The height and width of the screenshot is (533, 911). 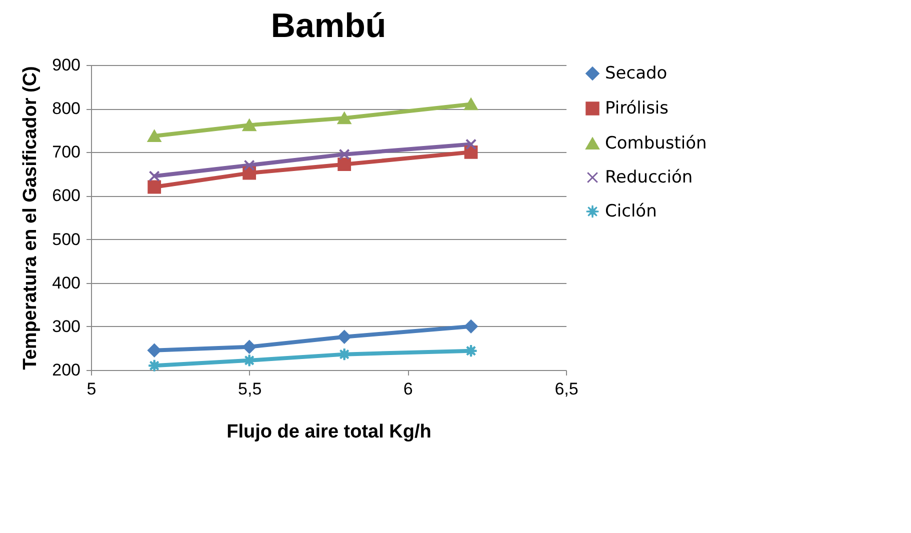 I want to click on legend-label: Ciclón, so click(x=631, y=212).